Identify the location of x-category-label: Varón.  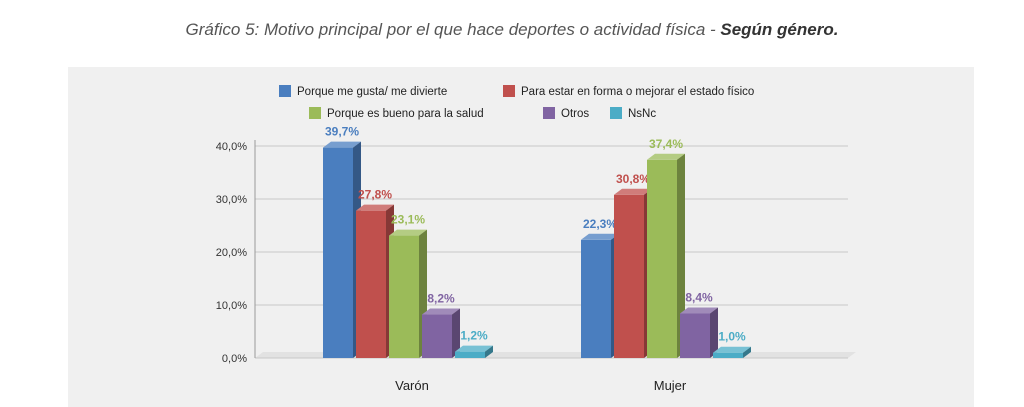
(412, 385).